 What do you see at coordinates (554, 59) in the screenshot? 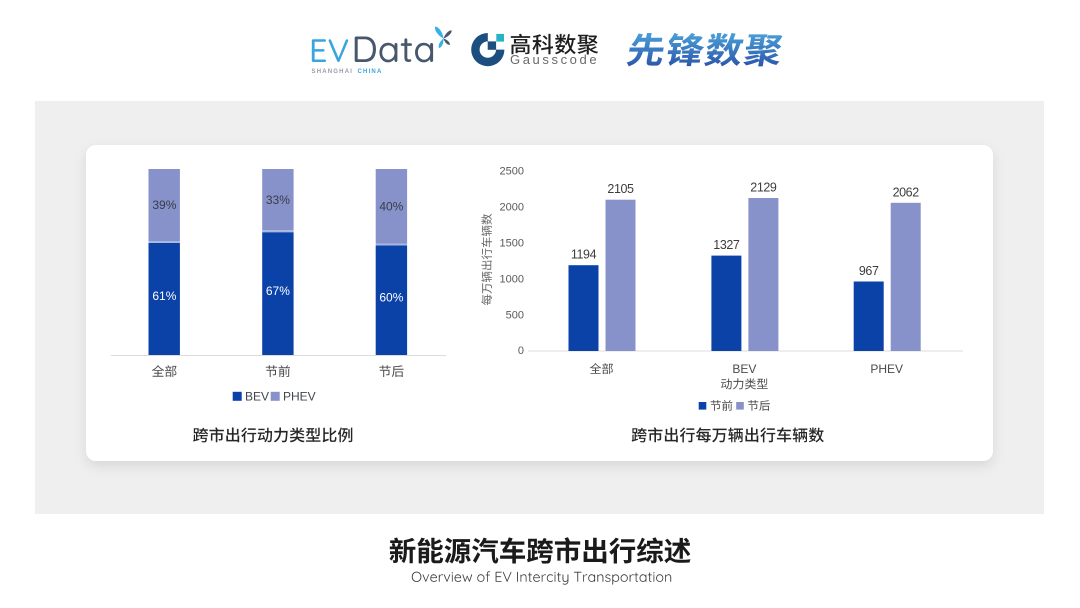
I see `svg-text: Gausscode` at bounding box center [554, 59].